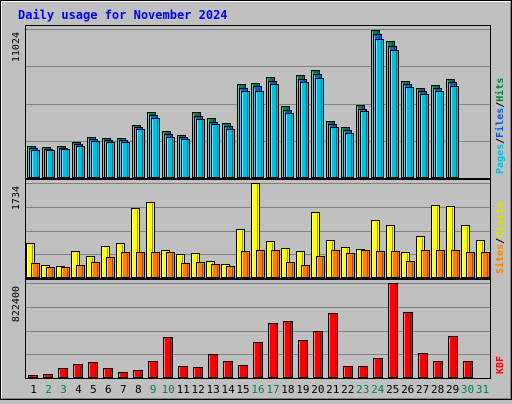 This screenshot has width=512, height=404. Describe the element at coordinates (78, 389) in the screenshot. I see `x-tick-label: 4` at that location.